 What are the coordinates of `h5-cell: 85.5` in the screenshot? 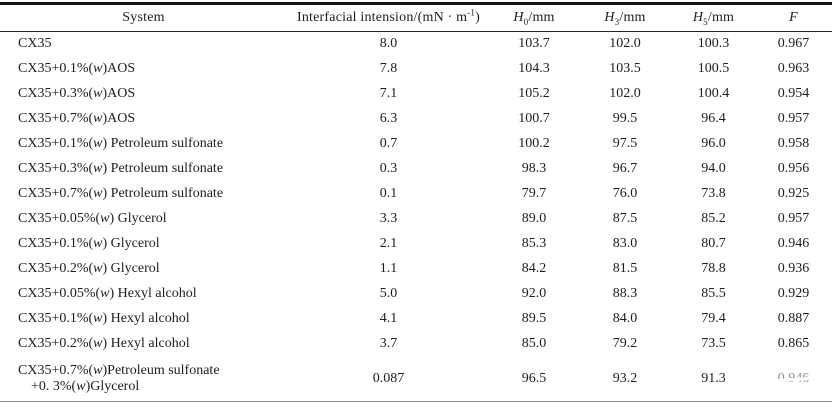 It's located at (713, 294).